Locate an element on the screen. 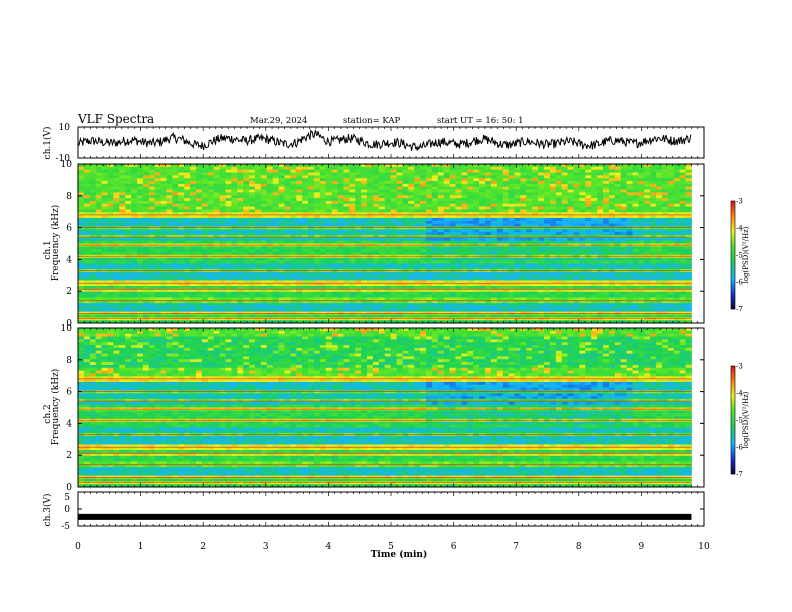  ch3-ytick-bottom: -5 is located at coordinates (65, 527).